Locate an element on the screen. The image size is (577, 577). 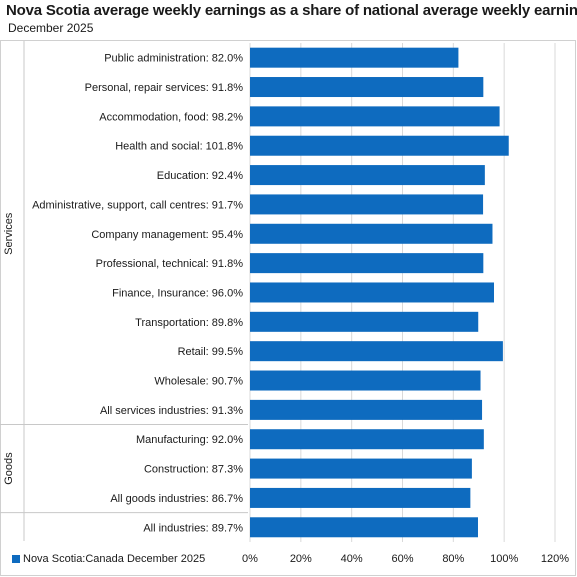
category-label: Public administration: 82.0% is located at coordinates (173, 59).